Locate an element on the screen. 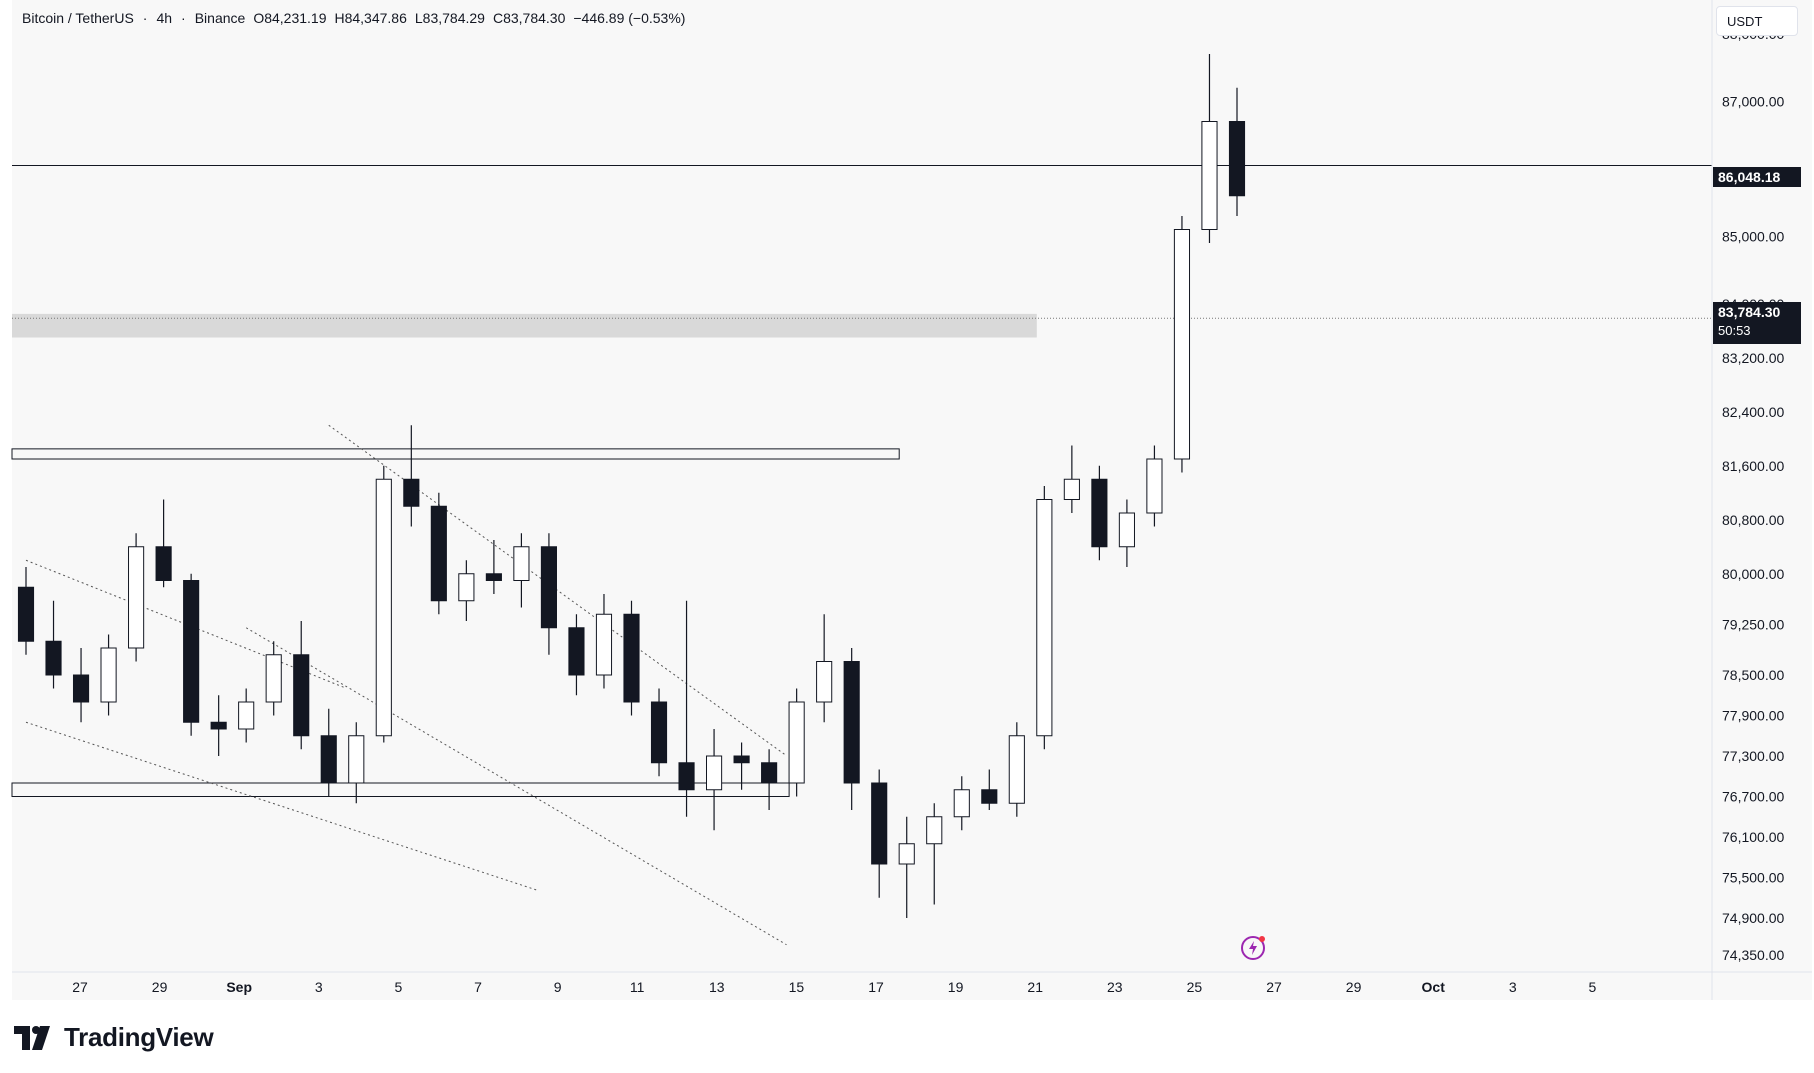 This screenshot has width=1814, height=1073. horizontal-lines is located at coordinates (862, 241).